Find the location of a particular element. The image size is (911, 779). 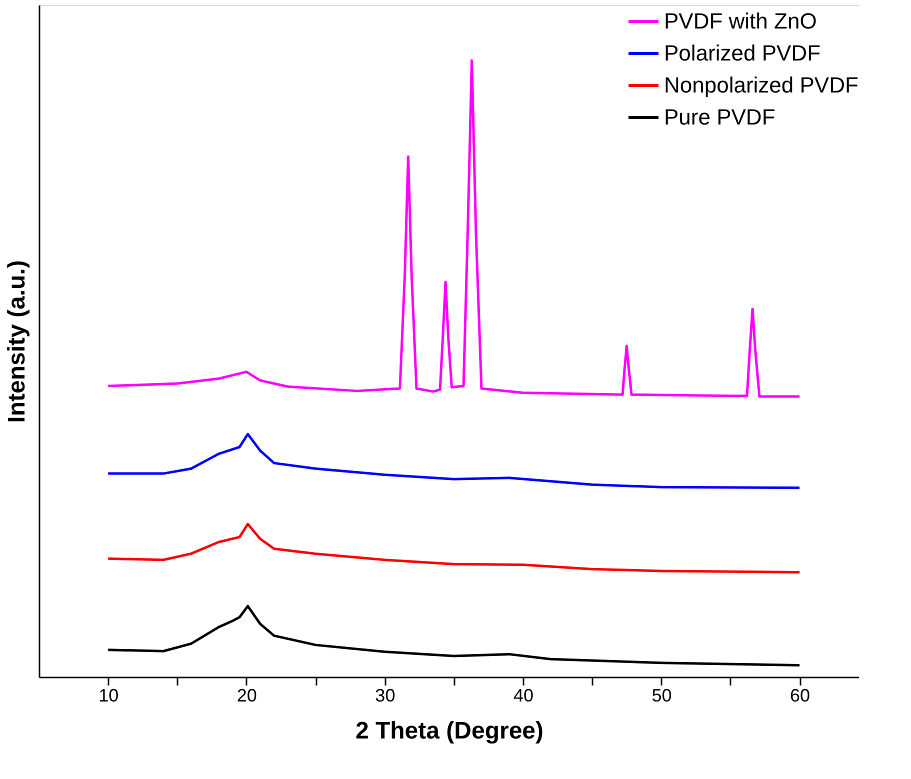

x-tick-label: 40 is located at coordinates (523, 696).